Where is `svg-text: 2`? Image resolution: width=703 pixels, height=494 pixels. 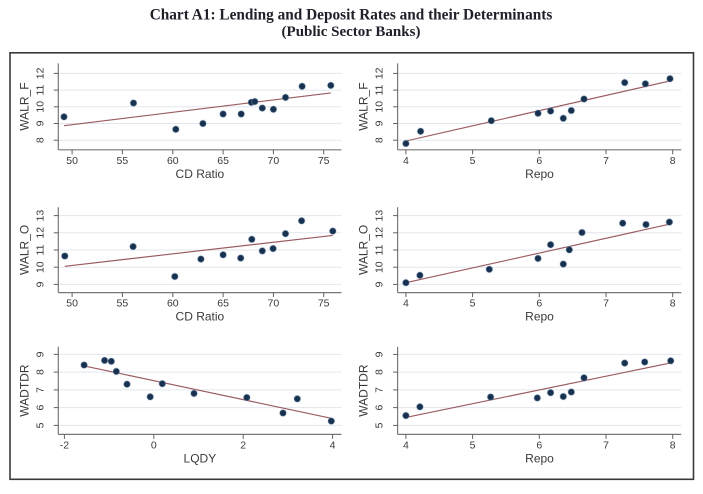 svg-text: 2 is located at coordinates (243, 445).